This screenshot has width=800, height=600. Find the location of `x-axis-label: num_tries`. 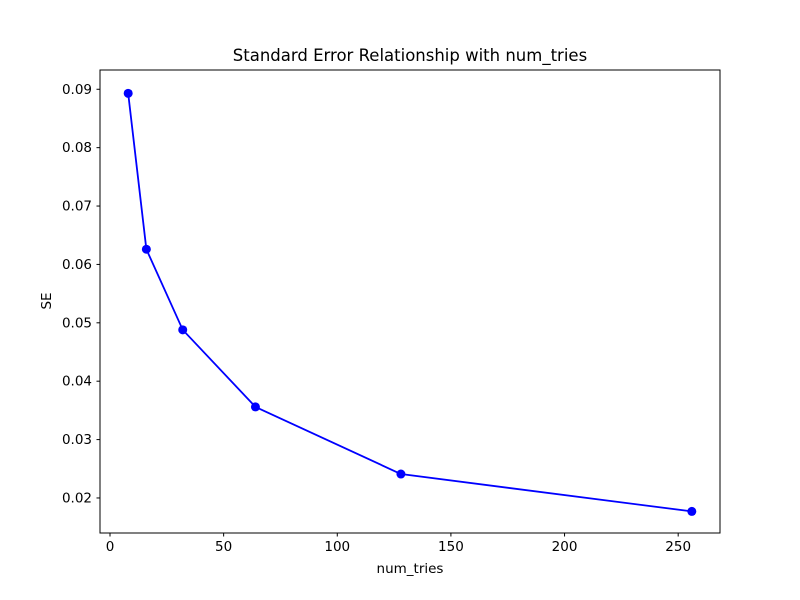

x-axis-label: num_tries is located at coordinates (410, 569).